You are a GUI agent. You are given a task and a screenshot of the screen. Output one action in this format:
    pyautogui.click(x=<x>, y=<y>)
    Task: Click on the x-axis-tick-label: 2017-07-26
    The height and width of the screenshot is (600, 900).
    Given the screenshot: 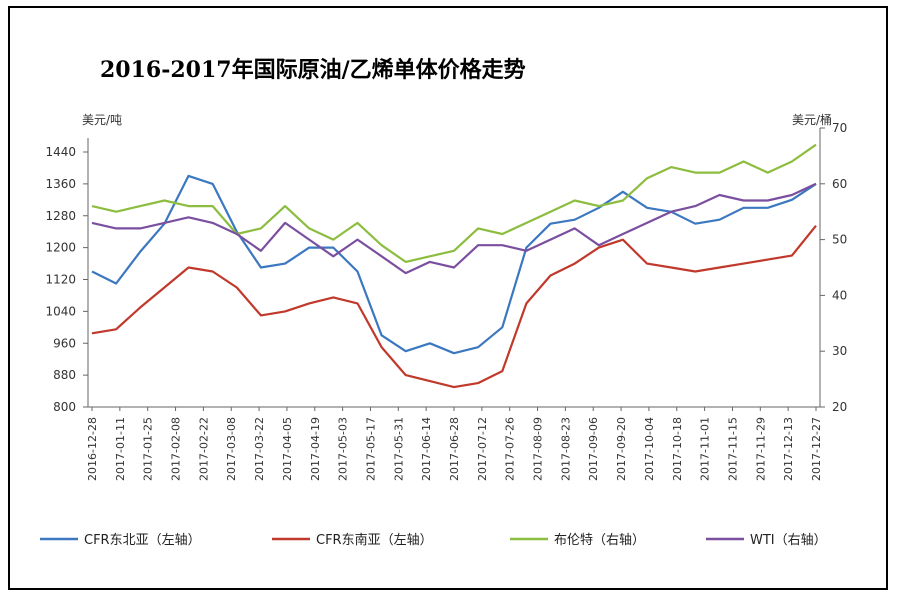 What is the action you would take?
    pyautogui.click(x=510, y=449)
    